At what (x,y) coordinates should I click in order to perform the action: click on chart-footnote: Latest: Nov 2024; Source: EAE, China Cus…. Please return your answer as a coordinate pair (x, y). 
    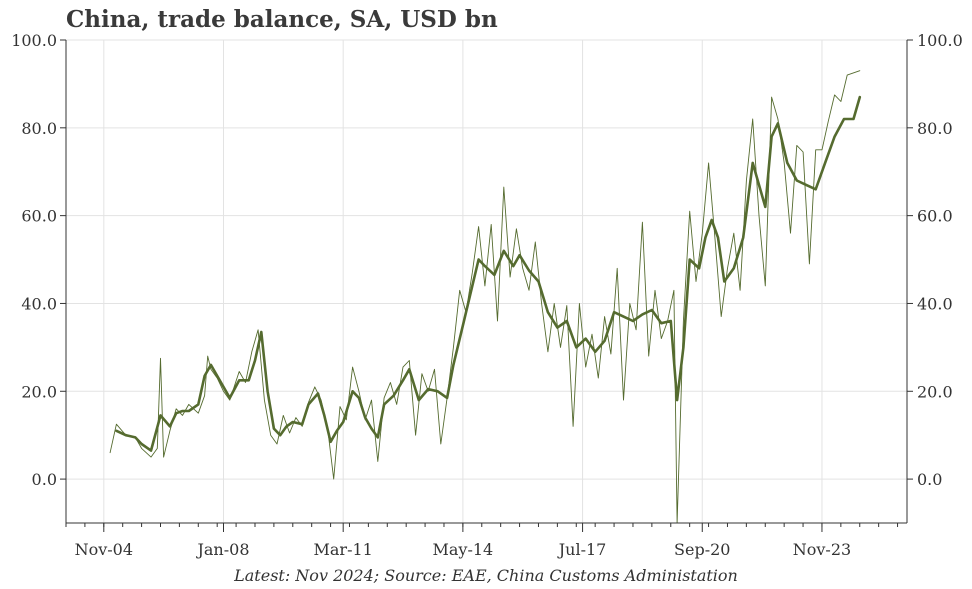
    Looking at the image, I should click on (486, 575).